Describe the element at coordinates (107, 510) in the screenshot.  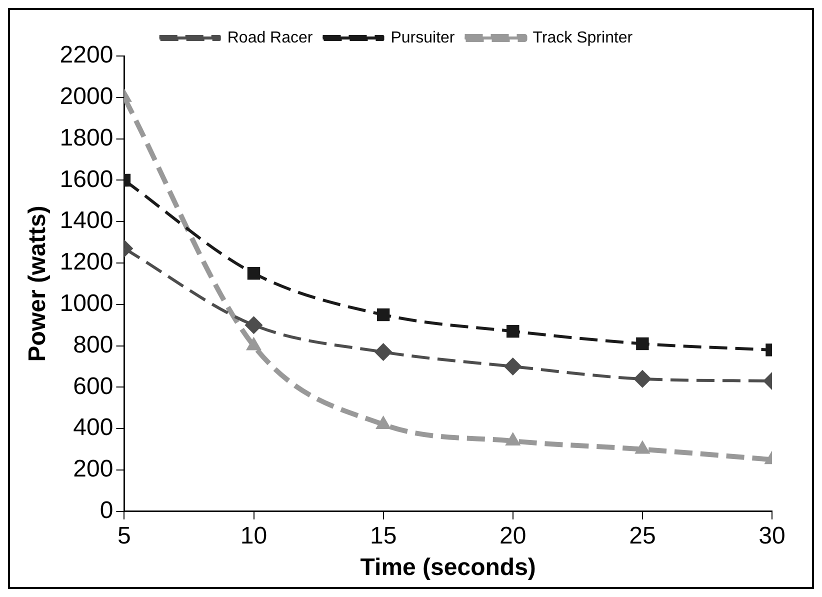
I see `y-tick-label: 0` at that location.